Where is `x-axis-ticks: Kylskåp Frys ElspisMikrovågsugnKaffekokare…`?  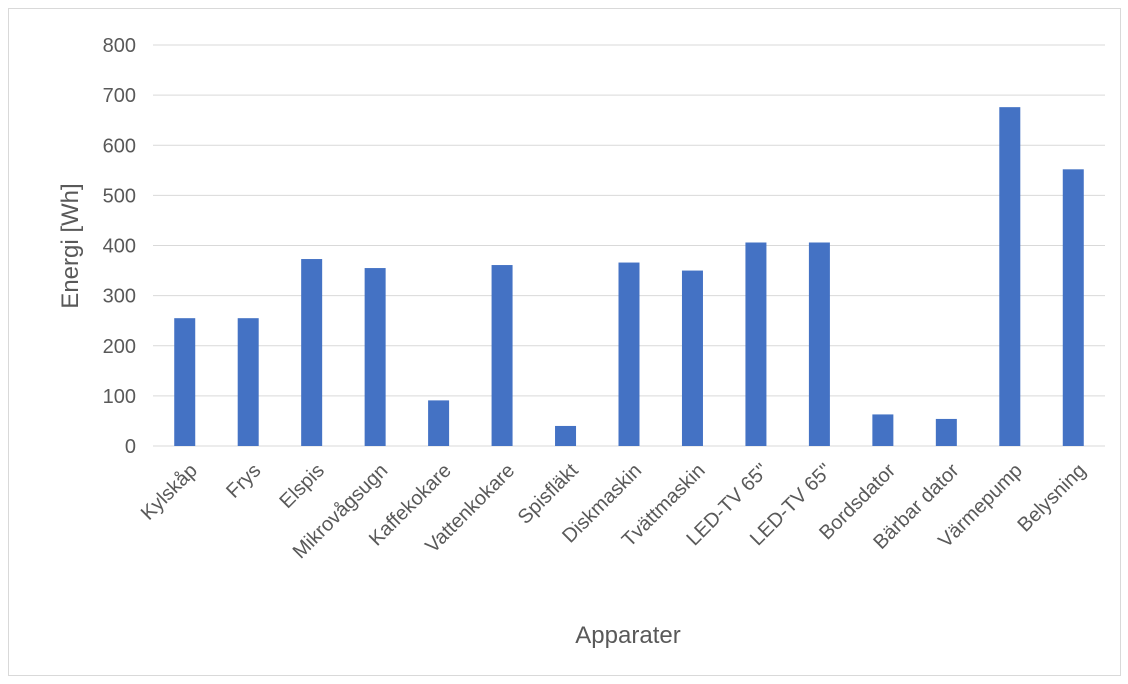 x-axis-ticks: Kylskåp Frys ElspisMikrovågsugnKaffekokare… is located at coordinates (614, 511).